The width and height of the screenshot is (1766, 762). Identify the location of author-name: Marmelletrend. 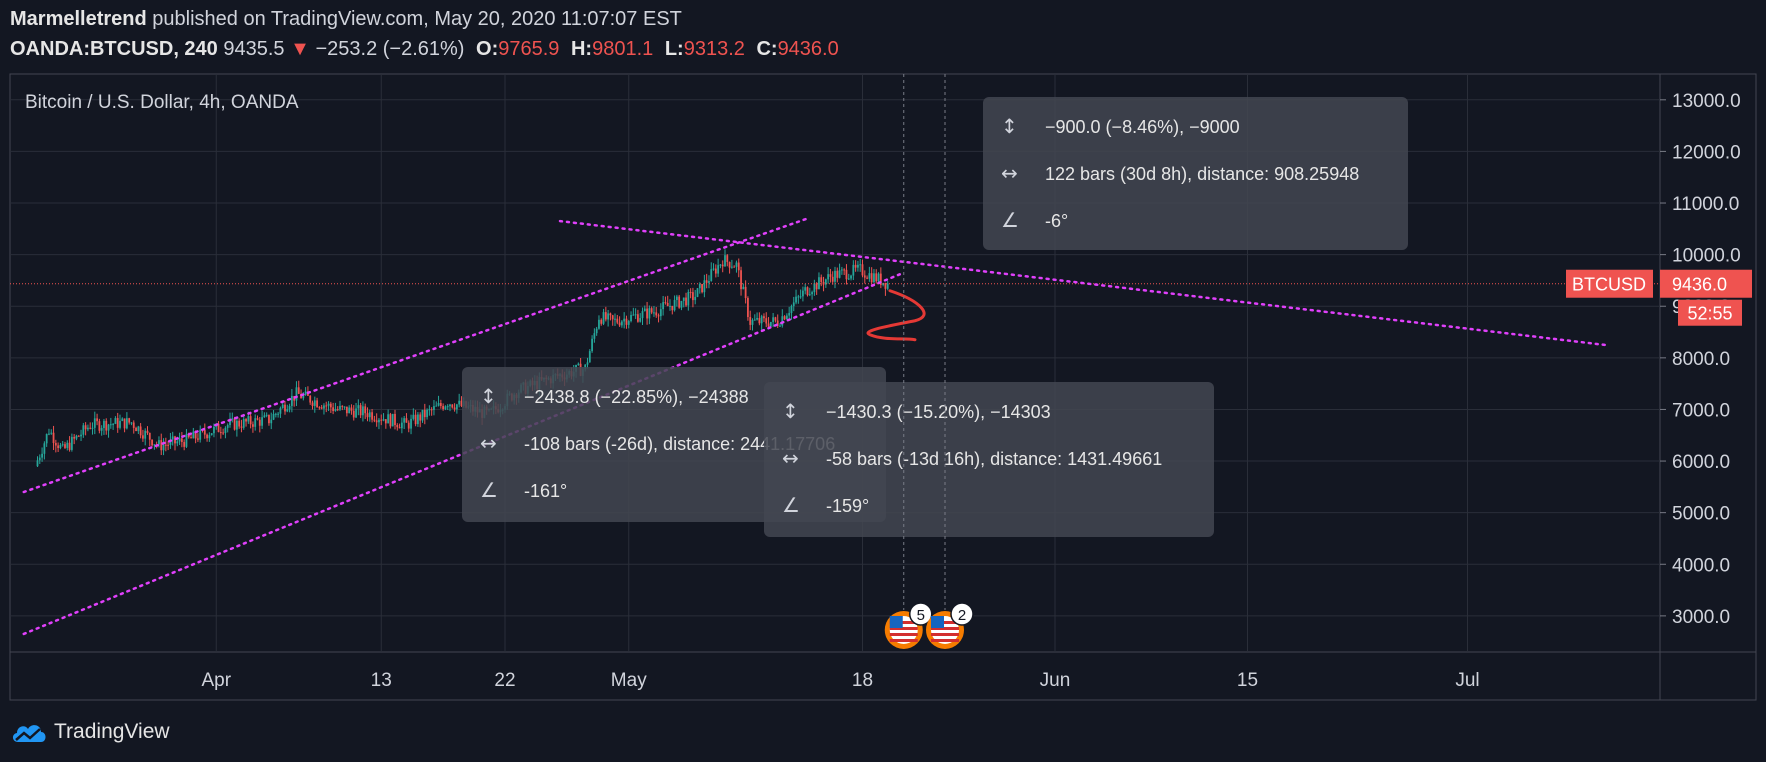
(78, 19).